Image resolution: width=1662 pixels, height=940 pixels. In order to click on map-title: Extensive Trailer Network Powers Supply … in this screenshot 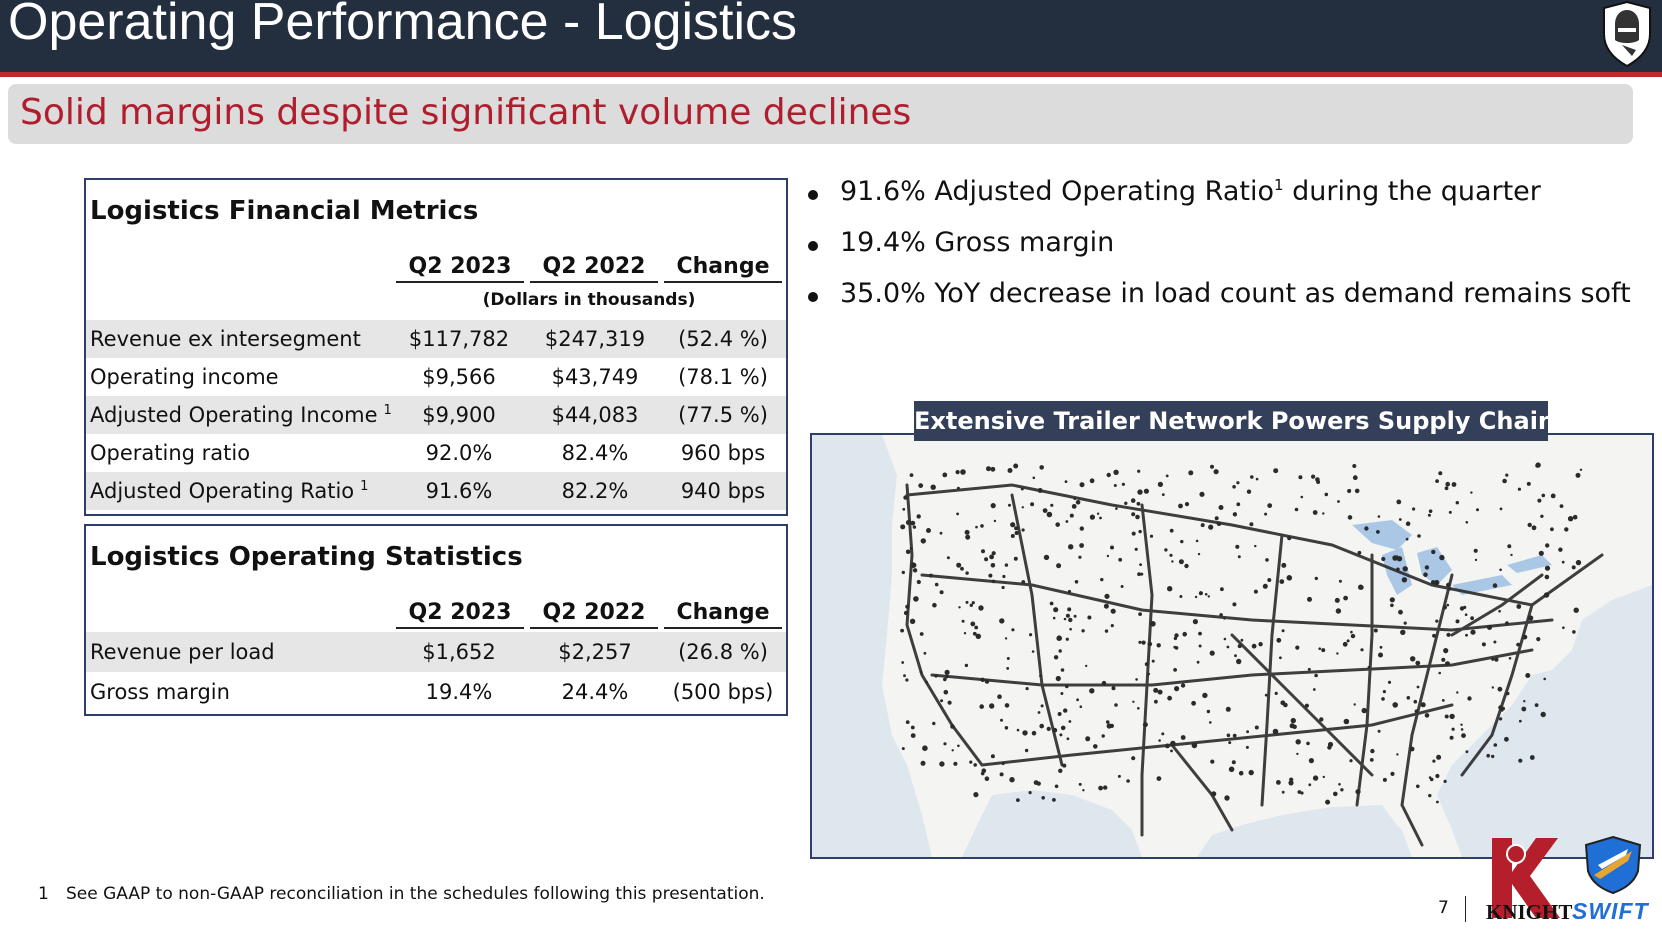, I will do `click(1241, 421)`.